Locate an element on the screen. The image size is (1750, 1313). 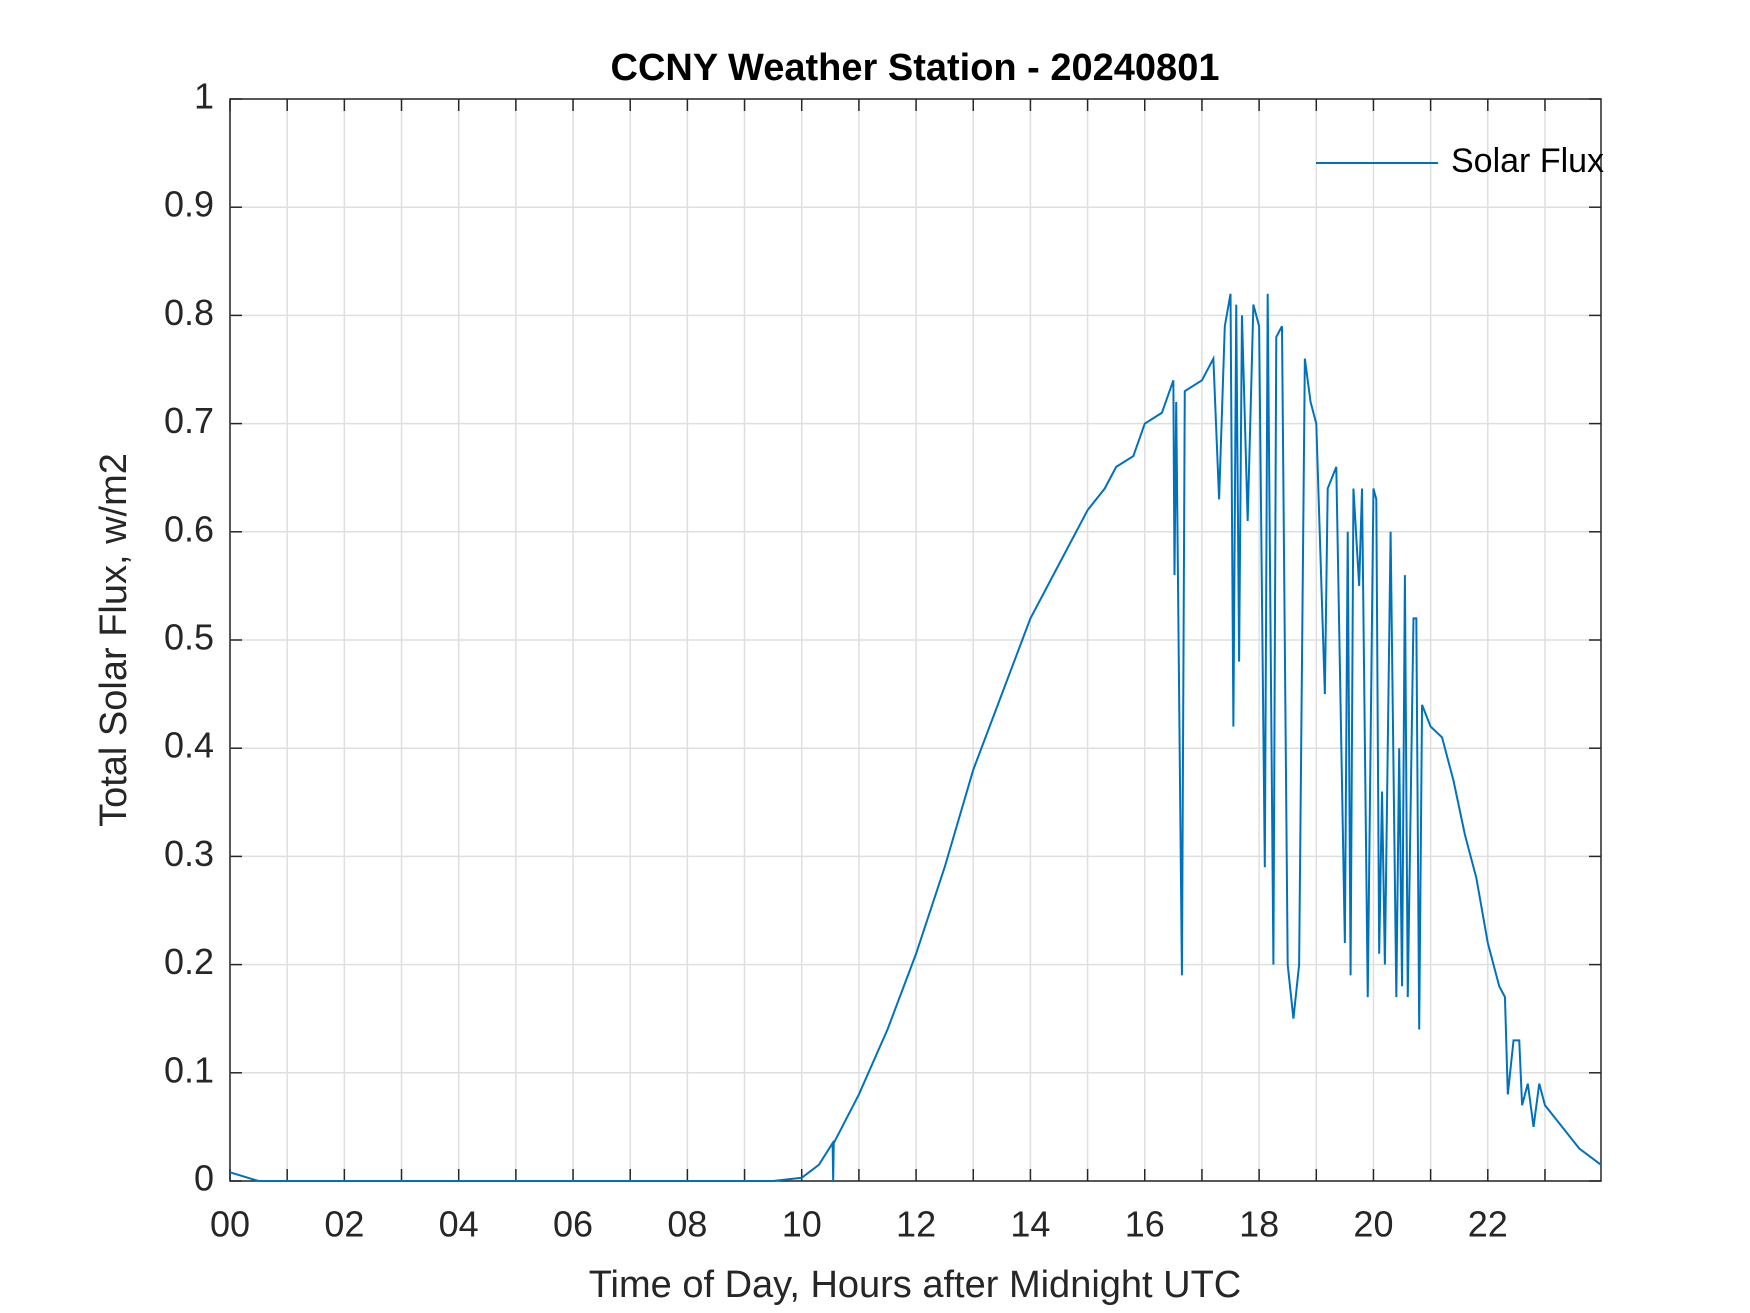
y-tick-label: 0.5 is located at coordinates (189, 637).